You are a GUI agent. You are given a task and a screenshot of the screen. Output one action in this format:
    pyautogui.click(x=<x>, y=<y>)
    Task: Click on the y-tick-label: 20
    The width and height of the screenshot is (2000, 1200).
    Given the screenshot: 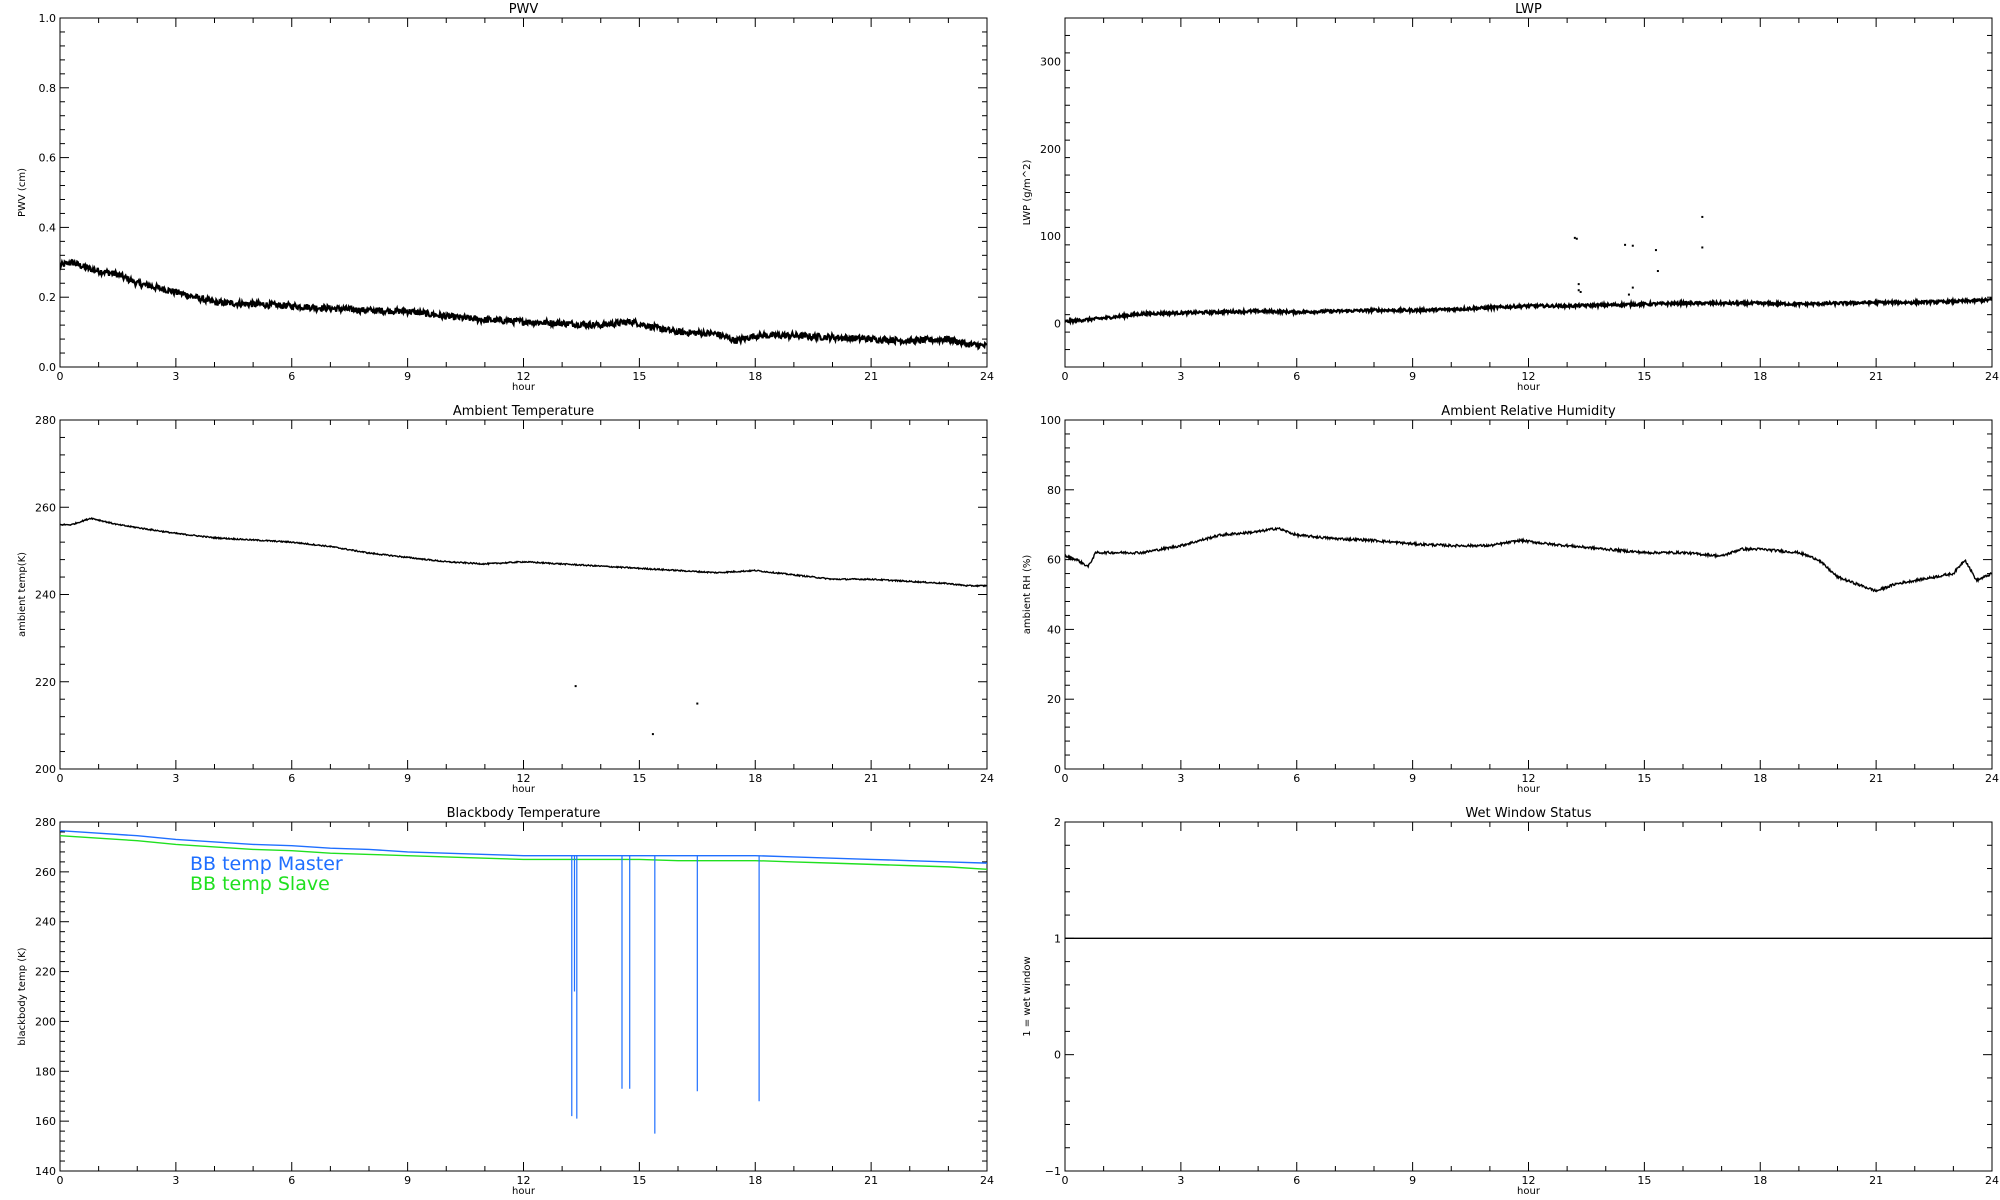 What is the action you would take?
    pyautogui.click(x=1054, y=699)
    